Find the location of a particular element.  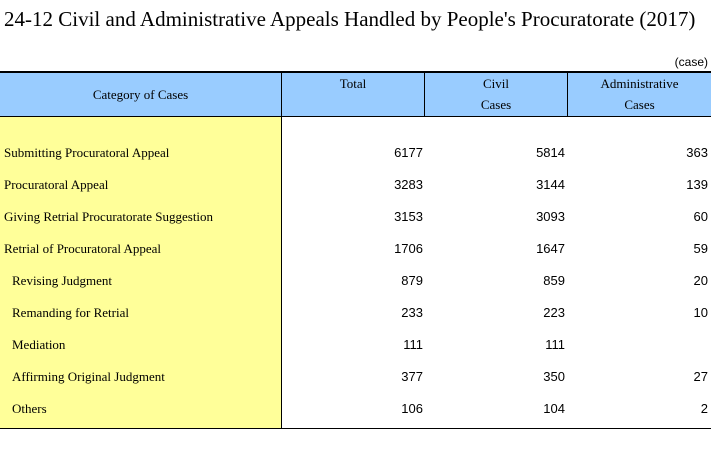

header-total: Total is located at coordinates (353, 94).